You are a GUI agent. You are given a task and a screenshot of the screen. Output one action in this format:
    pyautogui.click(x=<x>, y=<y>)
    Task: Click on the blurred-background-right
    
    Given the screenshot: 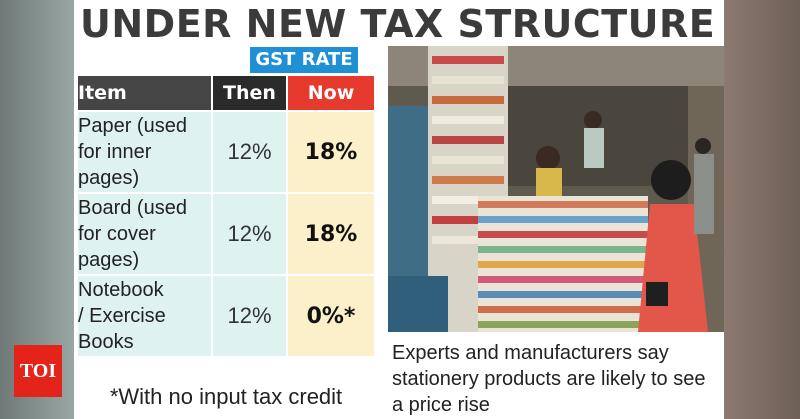 What is the action you would take?
    pyautogui.click(x=762, y=209)
    